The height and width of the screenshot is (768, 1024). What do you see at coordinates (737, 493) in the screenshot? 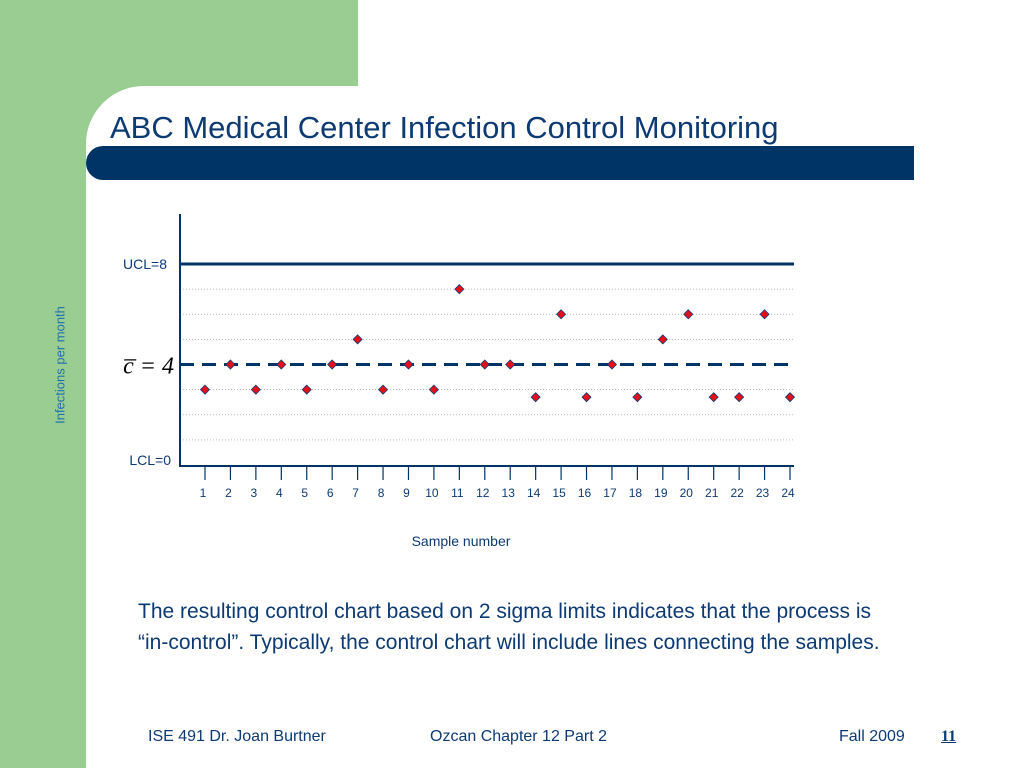
I see `x-tick-label: 22` at bounding box center [737, 493].